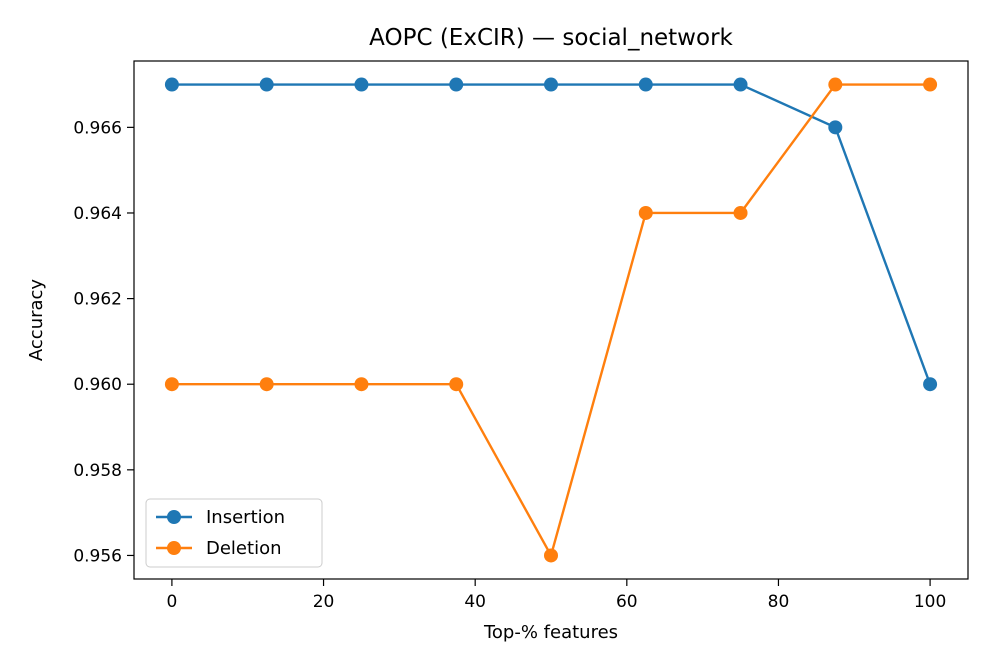  What do you see at coordinates (556, 595) in the screenshot?
I see `x-axis: 0 20 40 60 80 100` at bounding box center [556, 595].